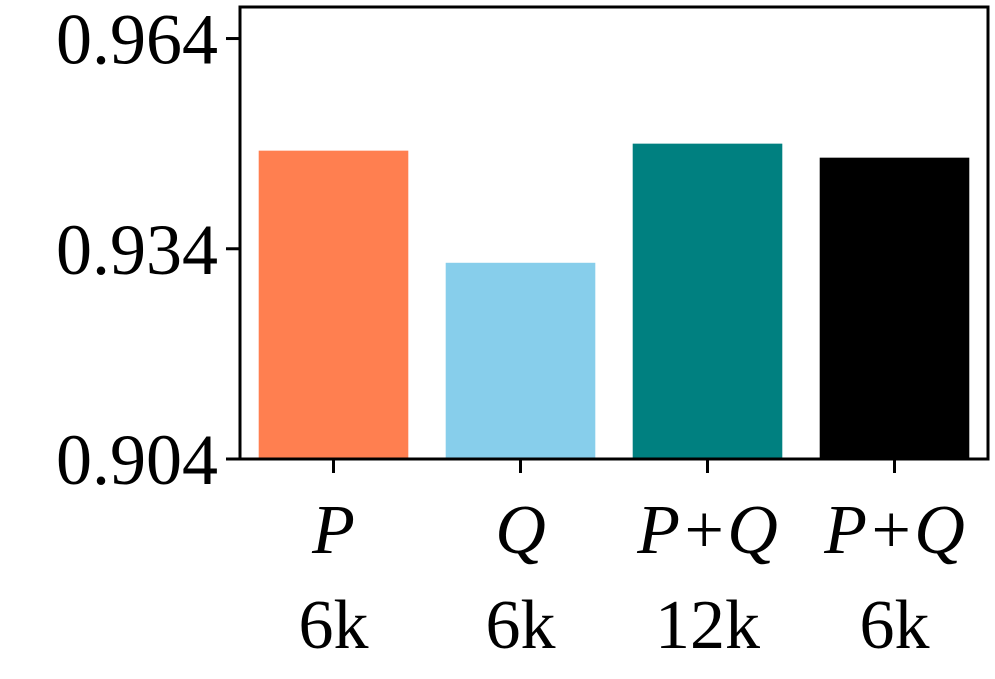 Image resolution: width=995 pixels, height=679 pixels. What do you see at coordinates (334, 625) in the screenshot?
I see `x-tick-sublabel-1: 6k` at bounding box center [334, 625].